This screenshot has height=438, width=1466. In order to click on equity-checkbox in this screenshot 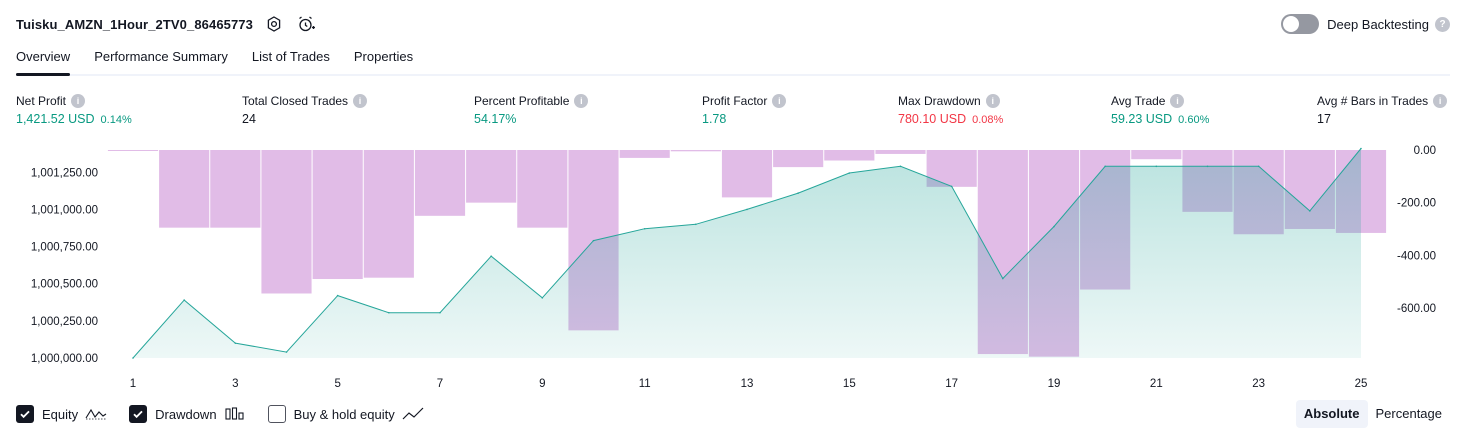, I will do `click(25, 414)`.